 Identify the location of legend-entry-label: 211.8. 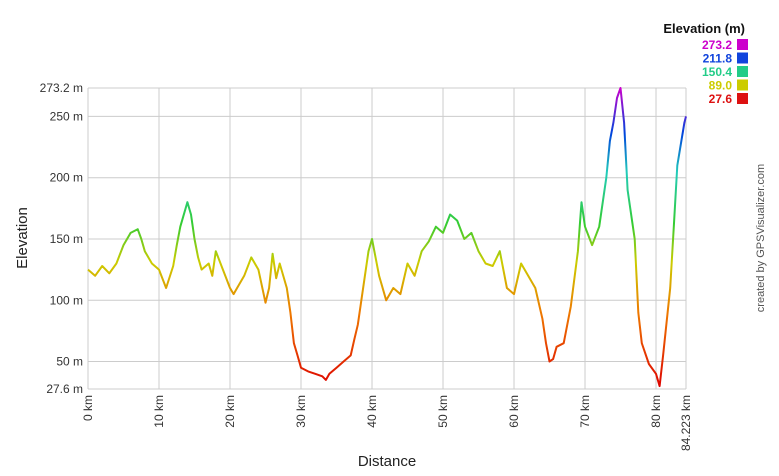
(718, 59).